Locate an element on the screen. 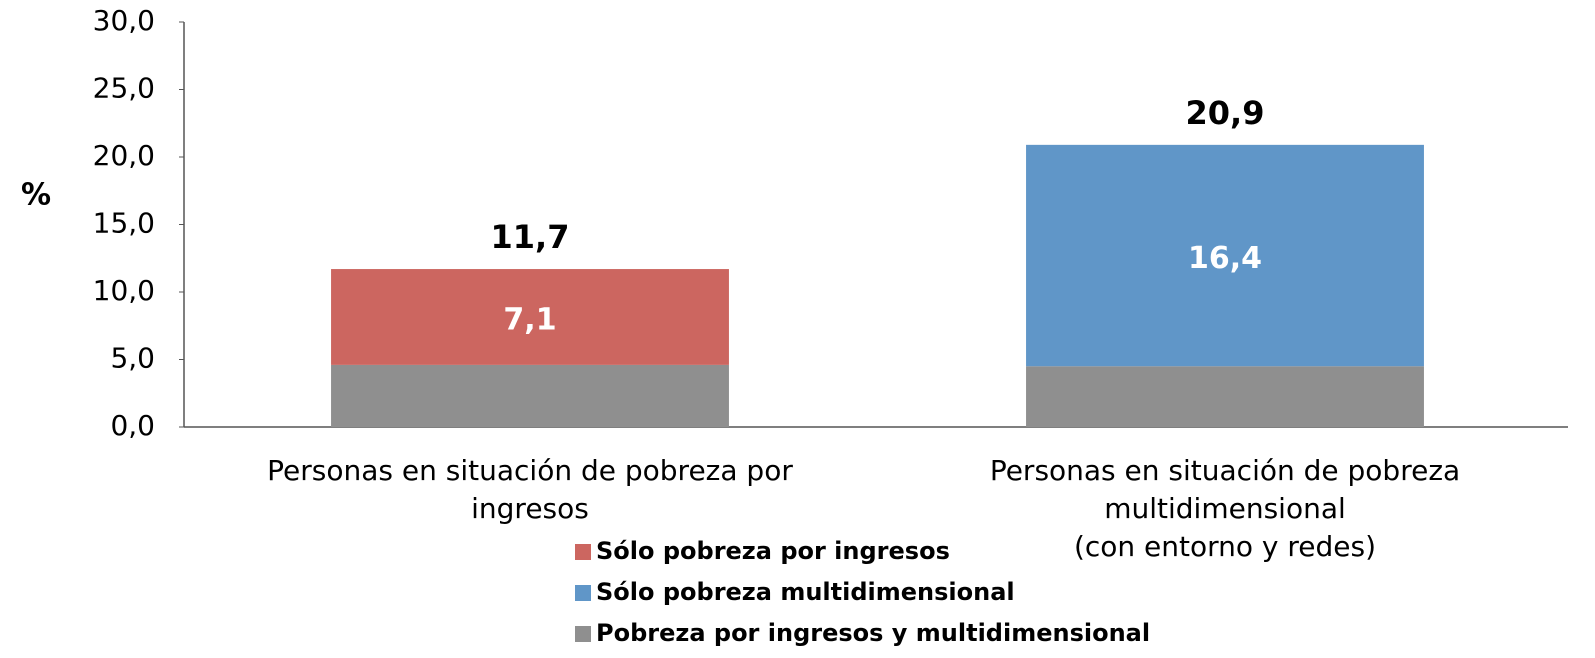 The image size is (1595, 658). y-tick-label: 25,0 is located at coordinates (124, 88).